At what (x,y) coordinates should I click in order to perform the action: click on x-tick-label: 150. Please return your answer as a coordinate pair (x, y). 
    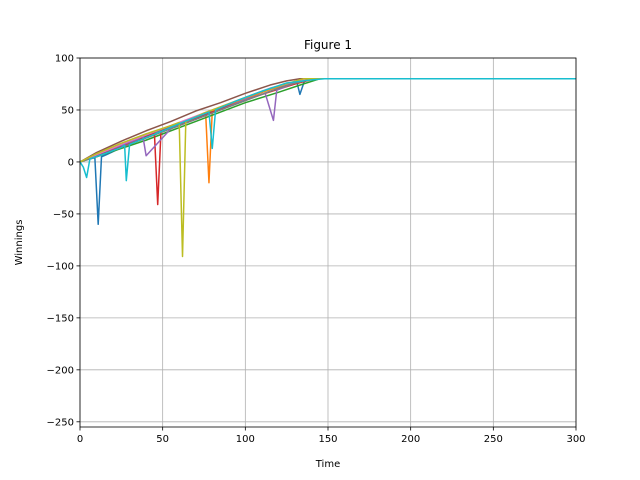
    Looking at the image, I should click on (327, 439).